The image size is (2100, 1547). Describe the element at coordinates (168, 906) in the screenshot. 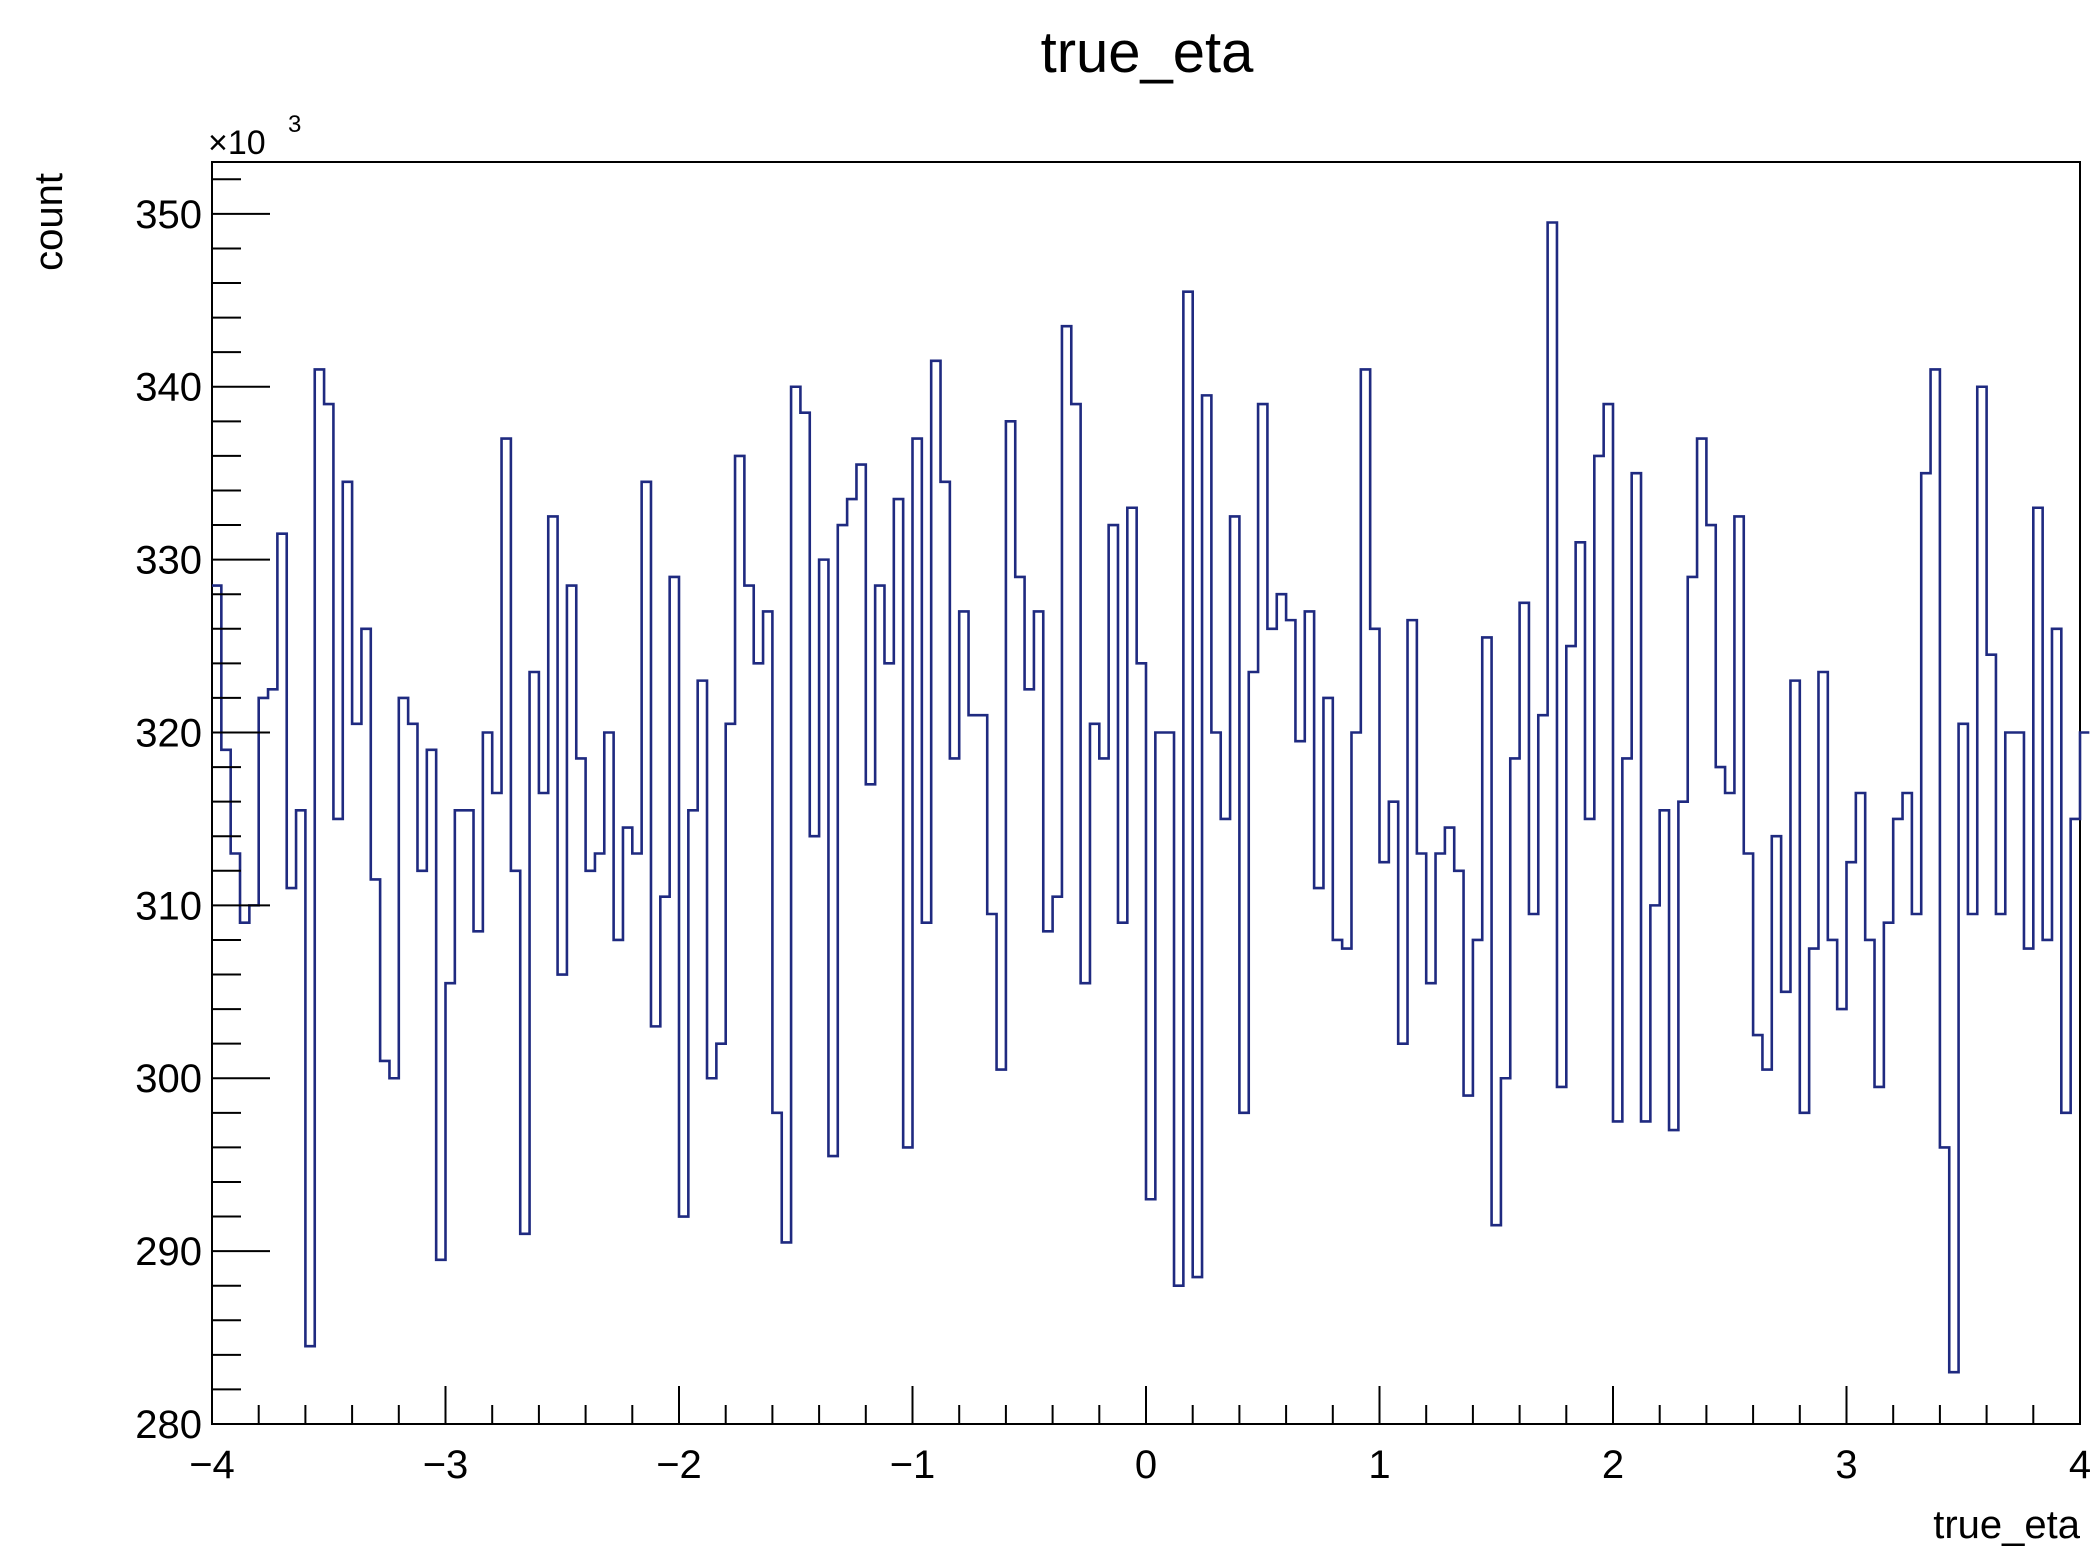

I see `y-tick-label: 310` at that location.